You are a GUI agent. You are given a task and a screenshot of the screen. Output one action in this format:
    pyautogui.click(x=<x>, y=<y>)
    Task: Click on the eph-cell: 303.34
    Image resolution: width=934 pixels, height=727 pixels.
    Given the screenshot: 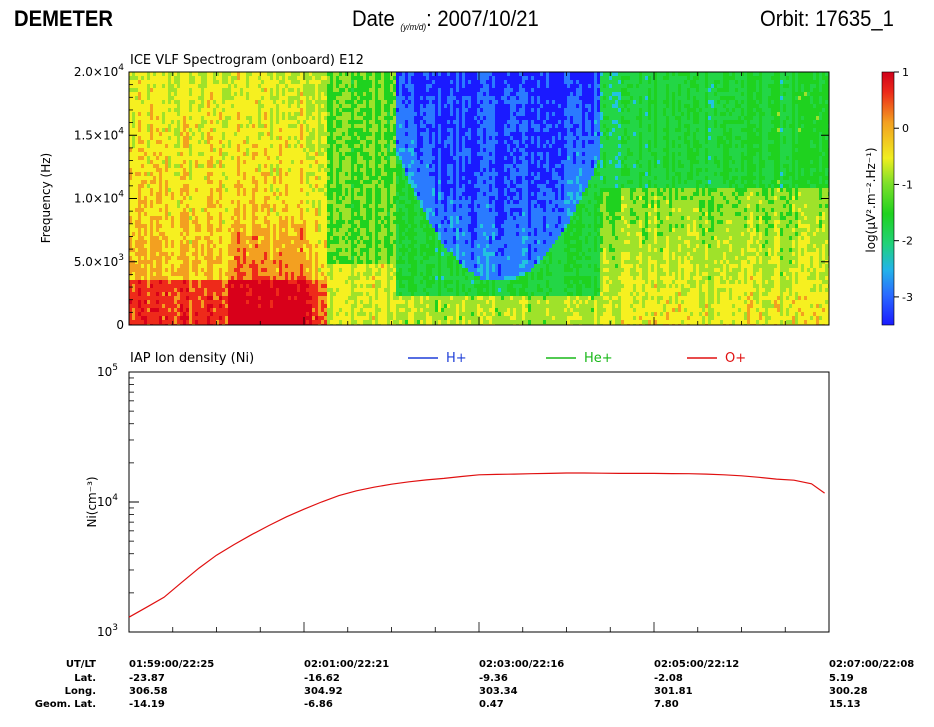 What is the action you would take?
    pyautogui.click(x=498, y=691)
    